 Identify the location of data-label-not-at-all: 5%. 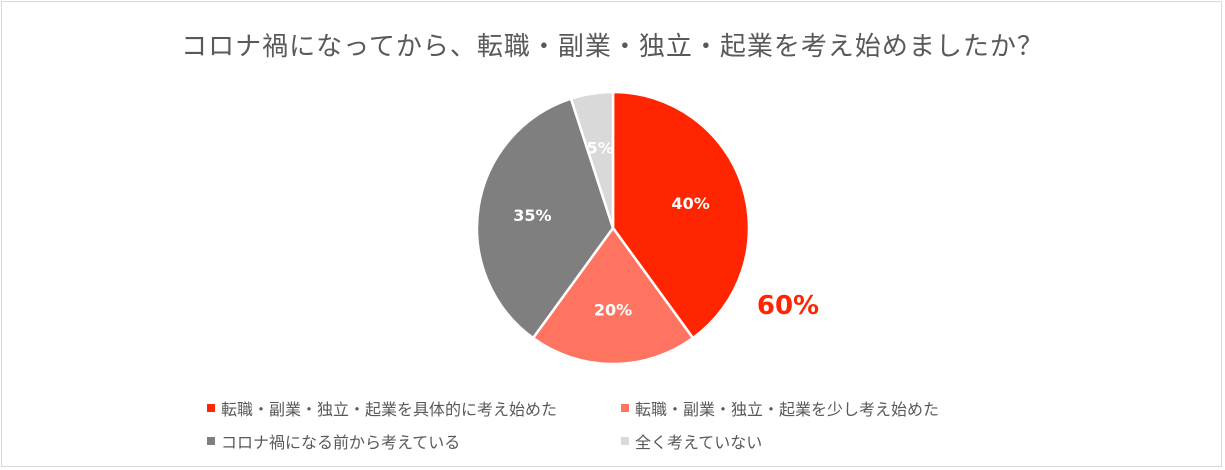
(600, 147).